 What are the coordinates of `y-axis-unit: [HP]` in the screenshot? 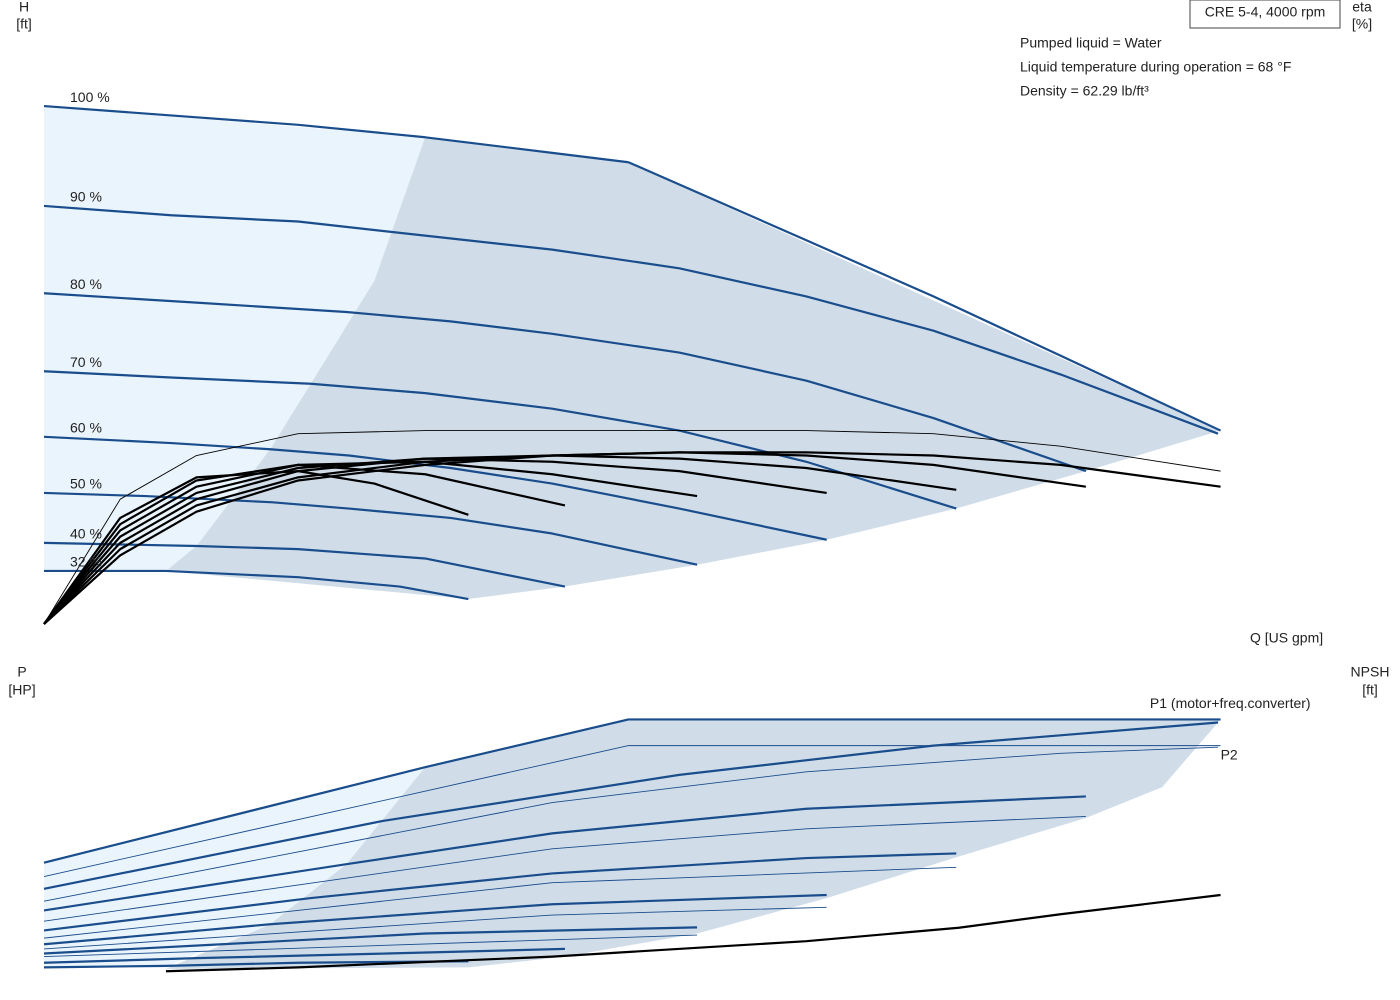 It's located at (21, 690).